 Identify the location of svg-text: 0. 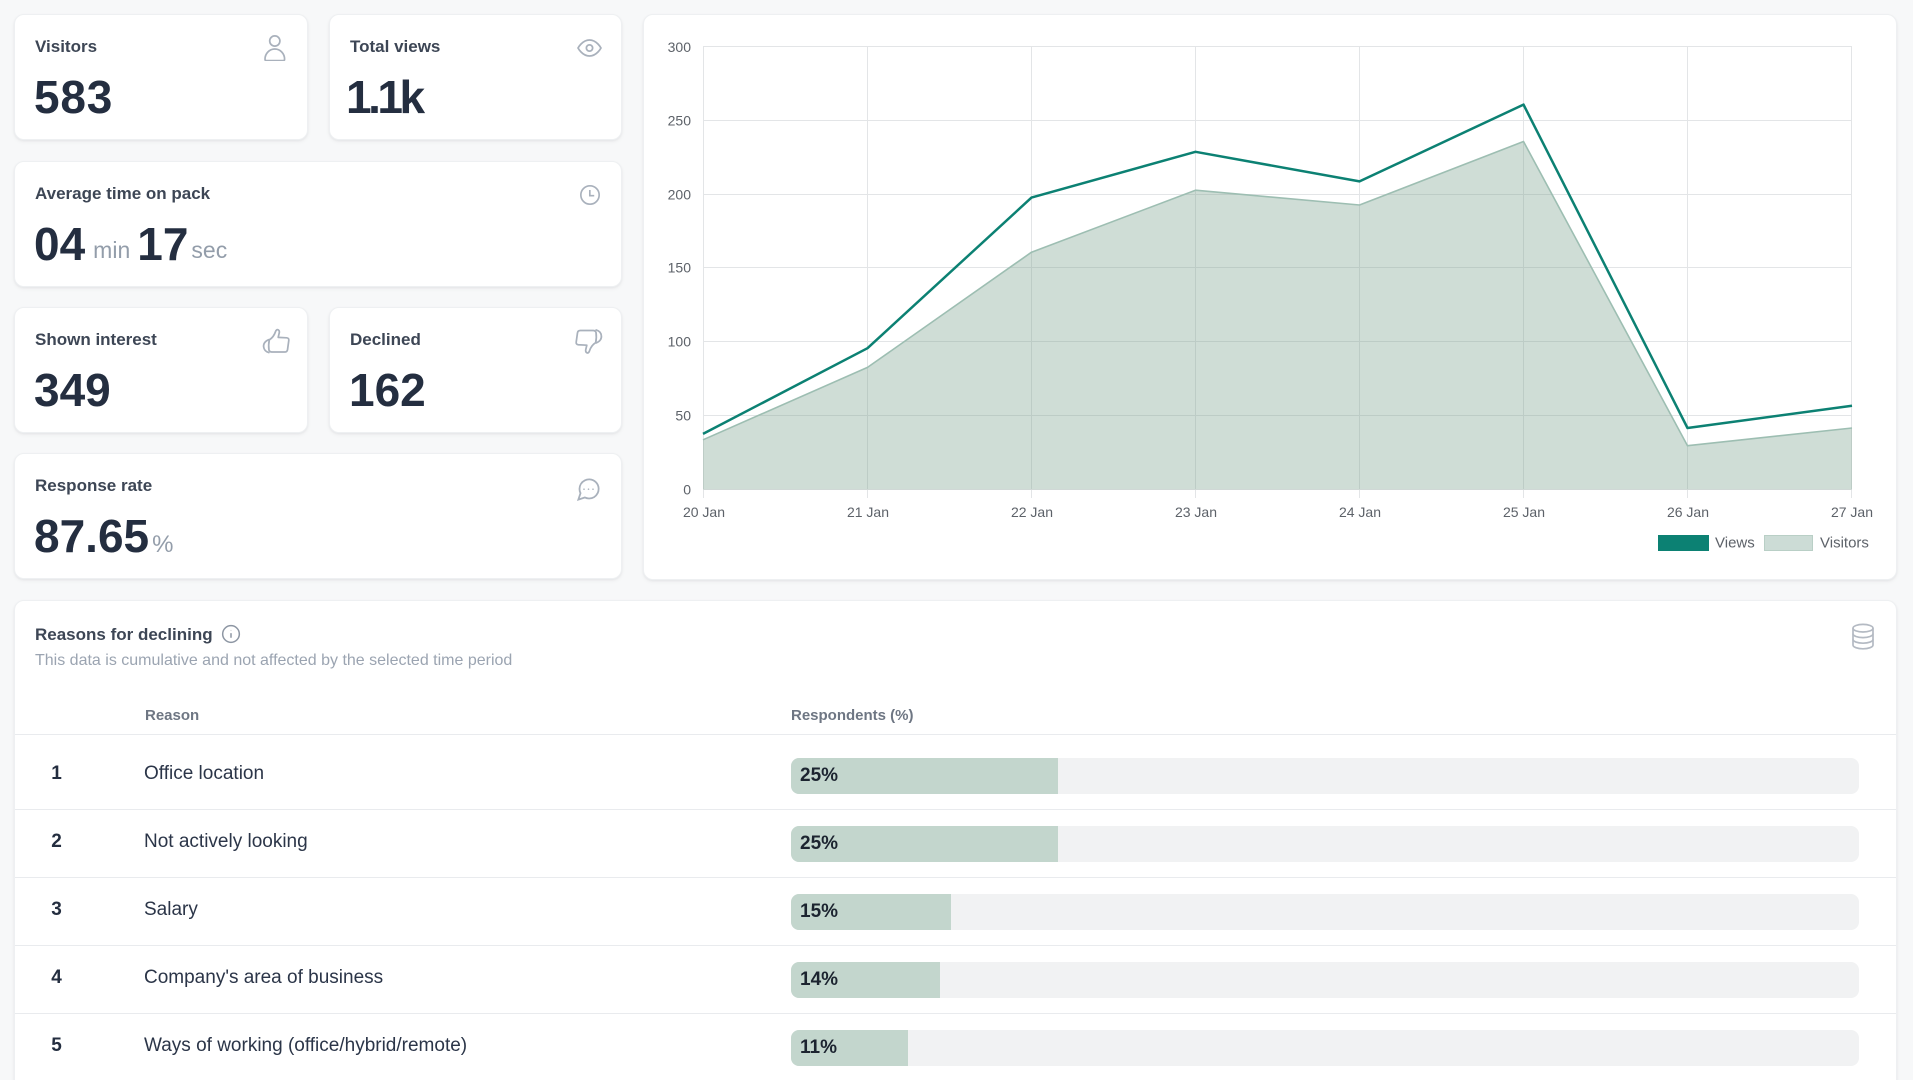
(687, 490).